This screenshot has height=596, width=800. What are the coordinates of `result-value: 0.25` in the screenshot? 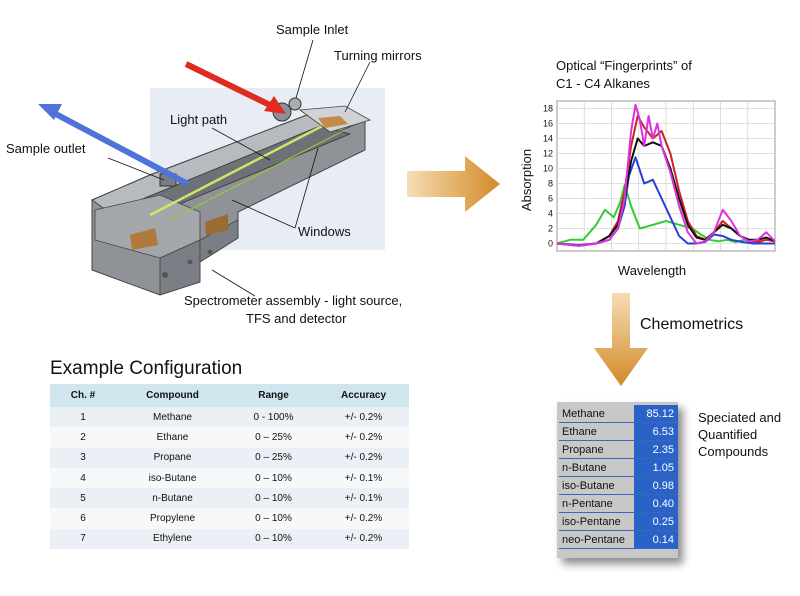 It's located at (656, 521).